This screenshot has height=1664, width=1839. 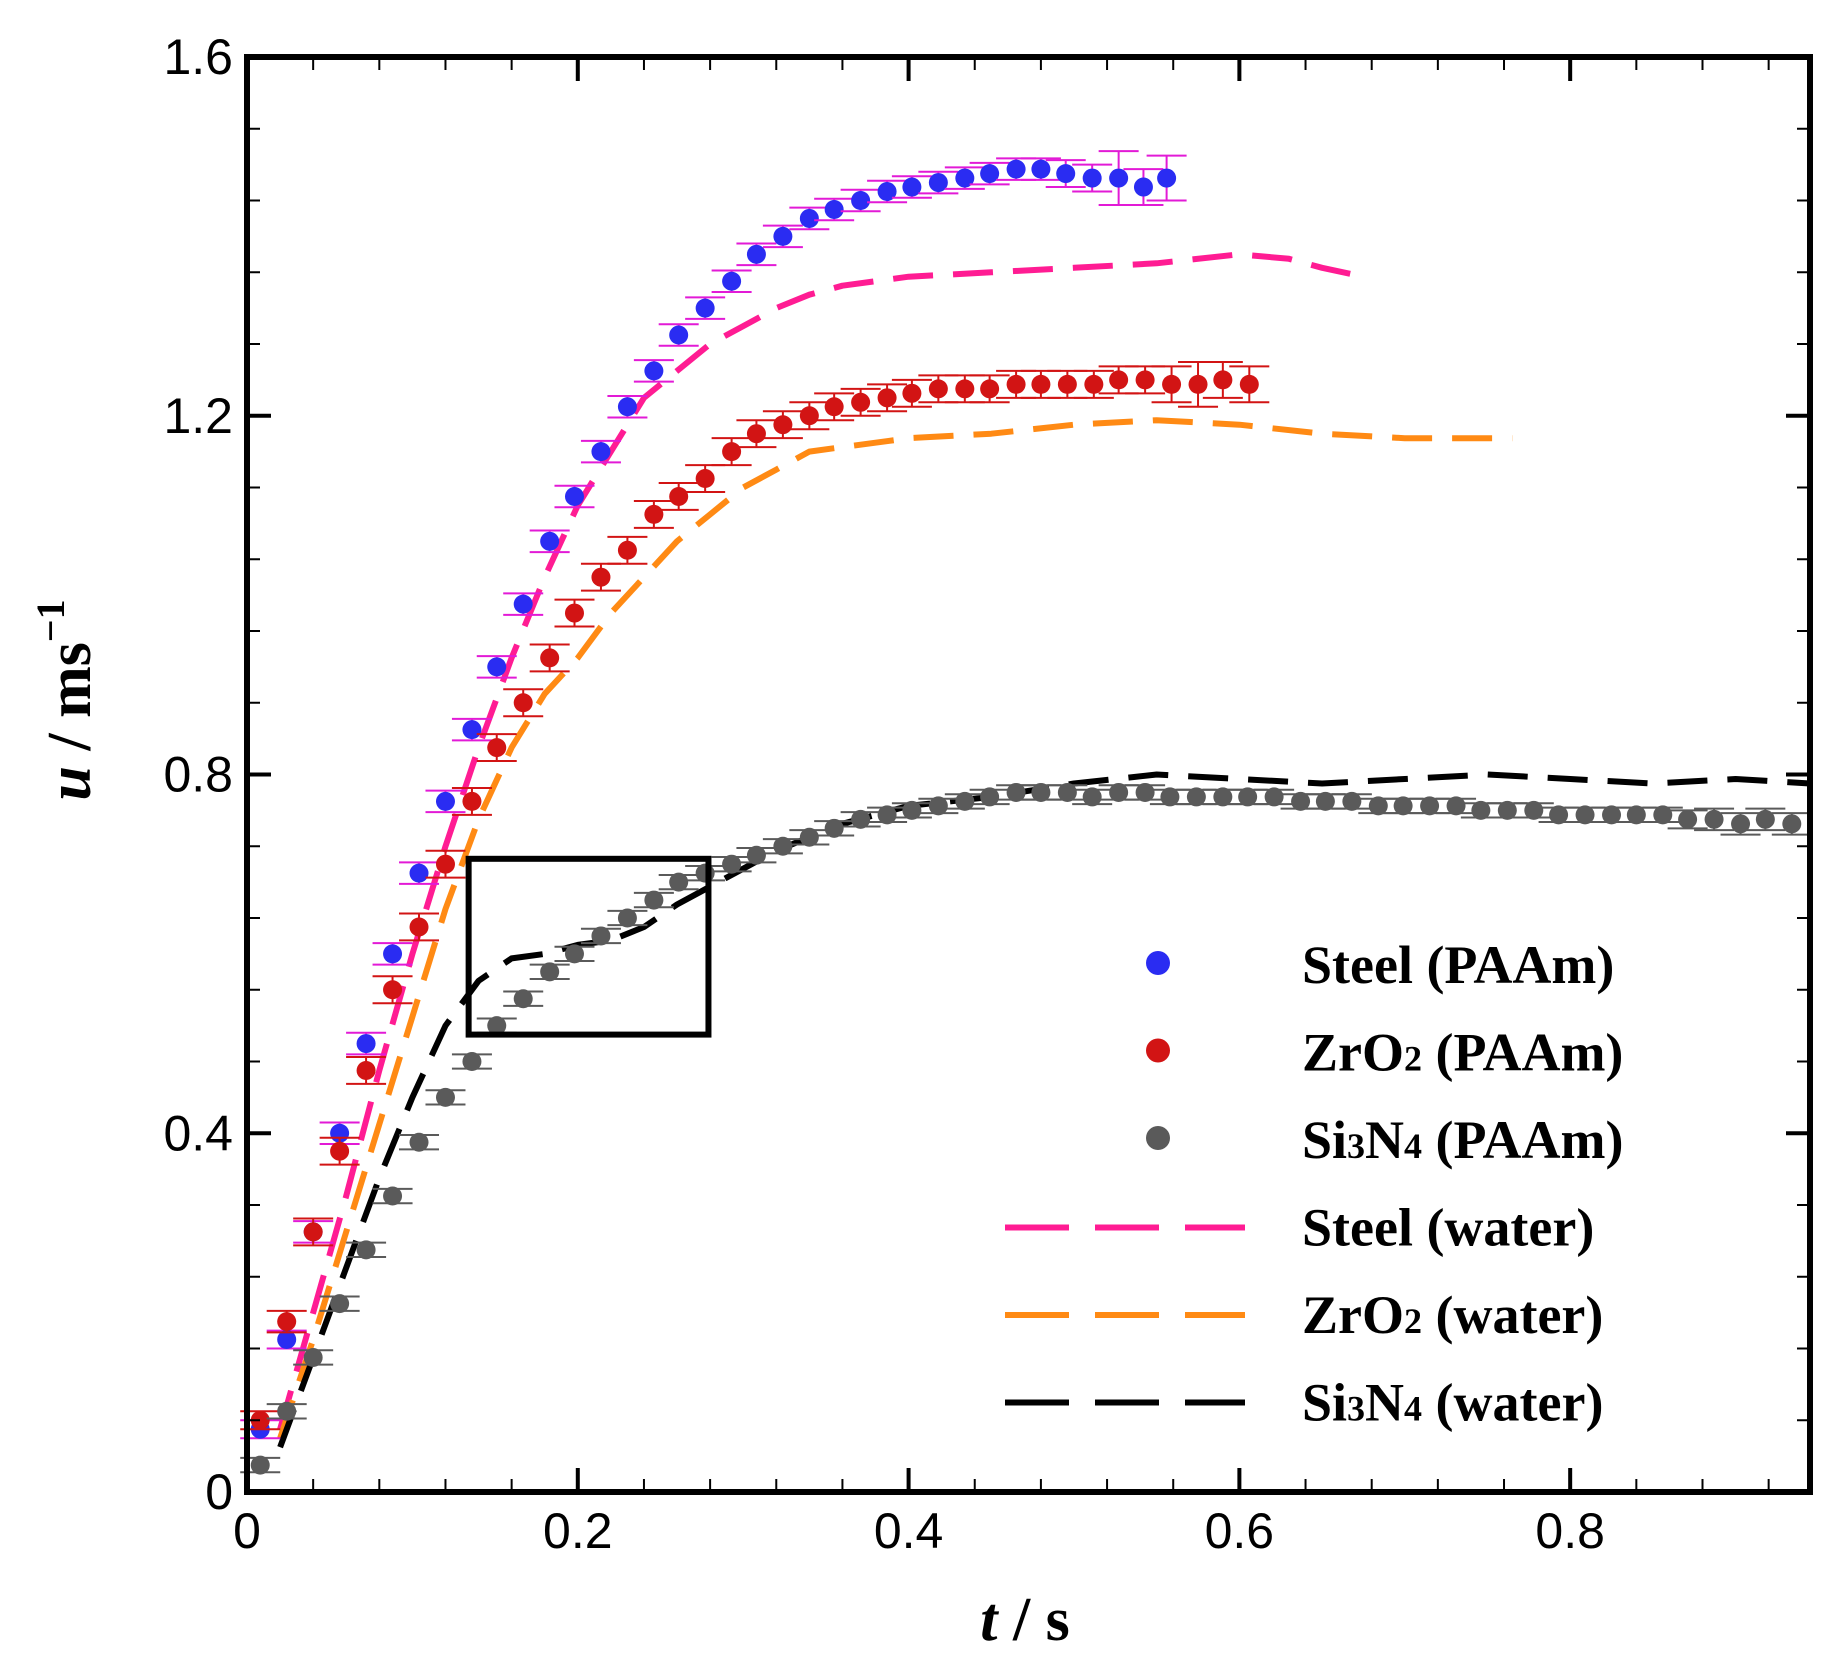 What do you see at coordinates (198, 416) in the screenshot?
I see `y-tick-label: 1.2` at bounding box center [198, 416].